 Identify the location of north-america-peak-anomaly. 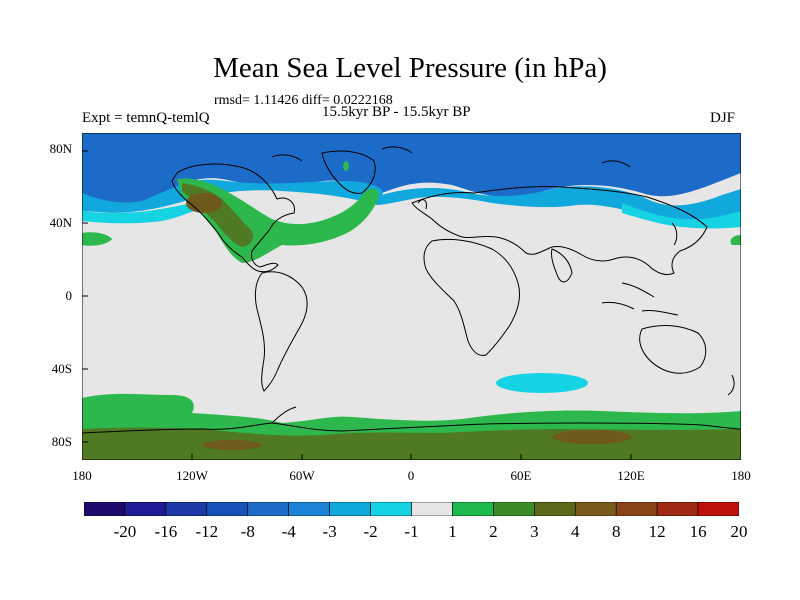
(204, 203).